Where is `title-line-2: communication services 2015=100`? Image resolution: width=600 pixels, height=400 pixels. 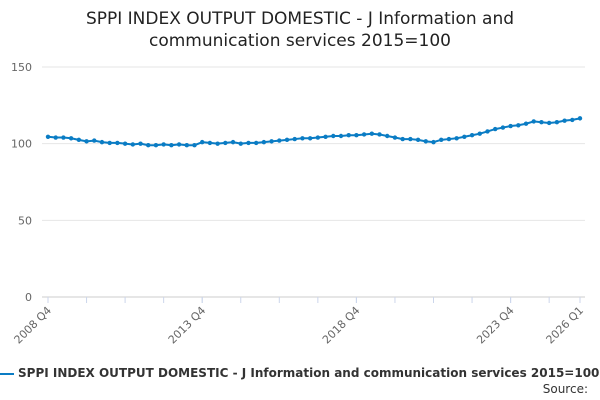 title-line-2: communication services 2015=100 is located at coordinates (300, 41).